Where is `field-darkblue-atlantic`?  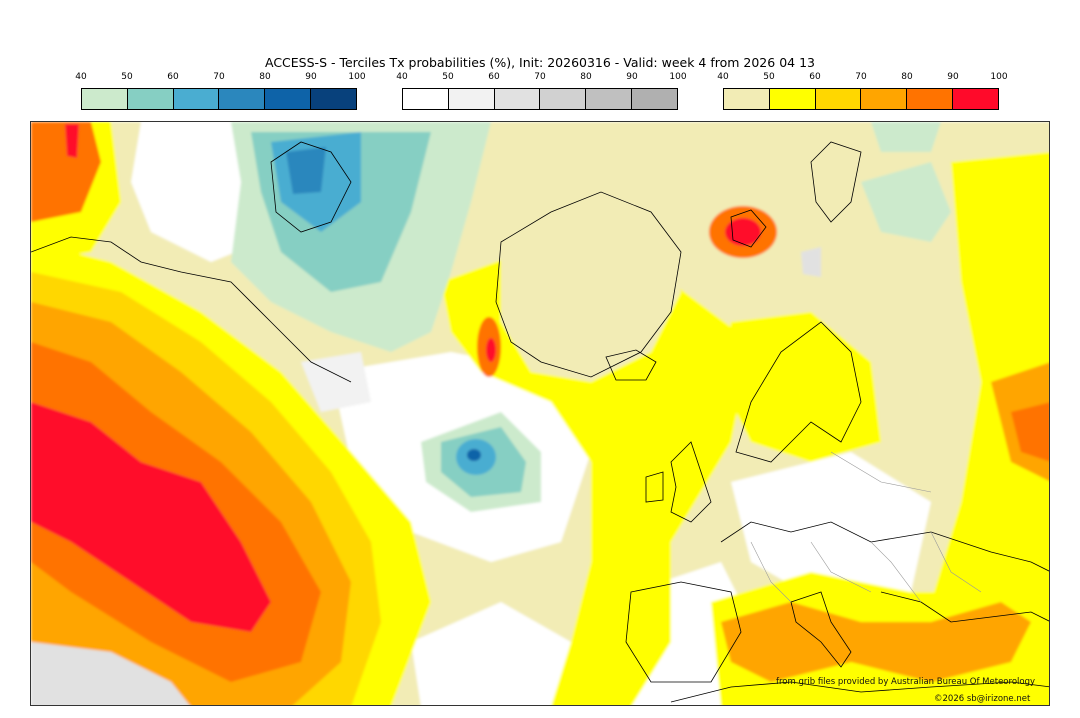 field-darkblue-atlantic is located at coordinates (474, 455).